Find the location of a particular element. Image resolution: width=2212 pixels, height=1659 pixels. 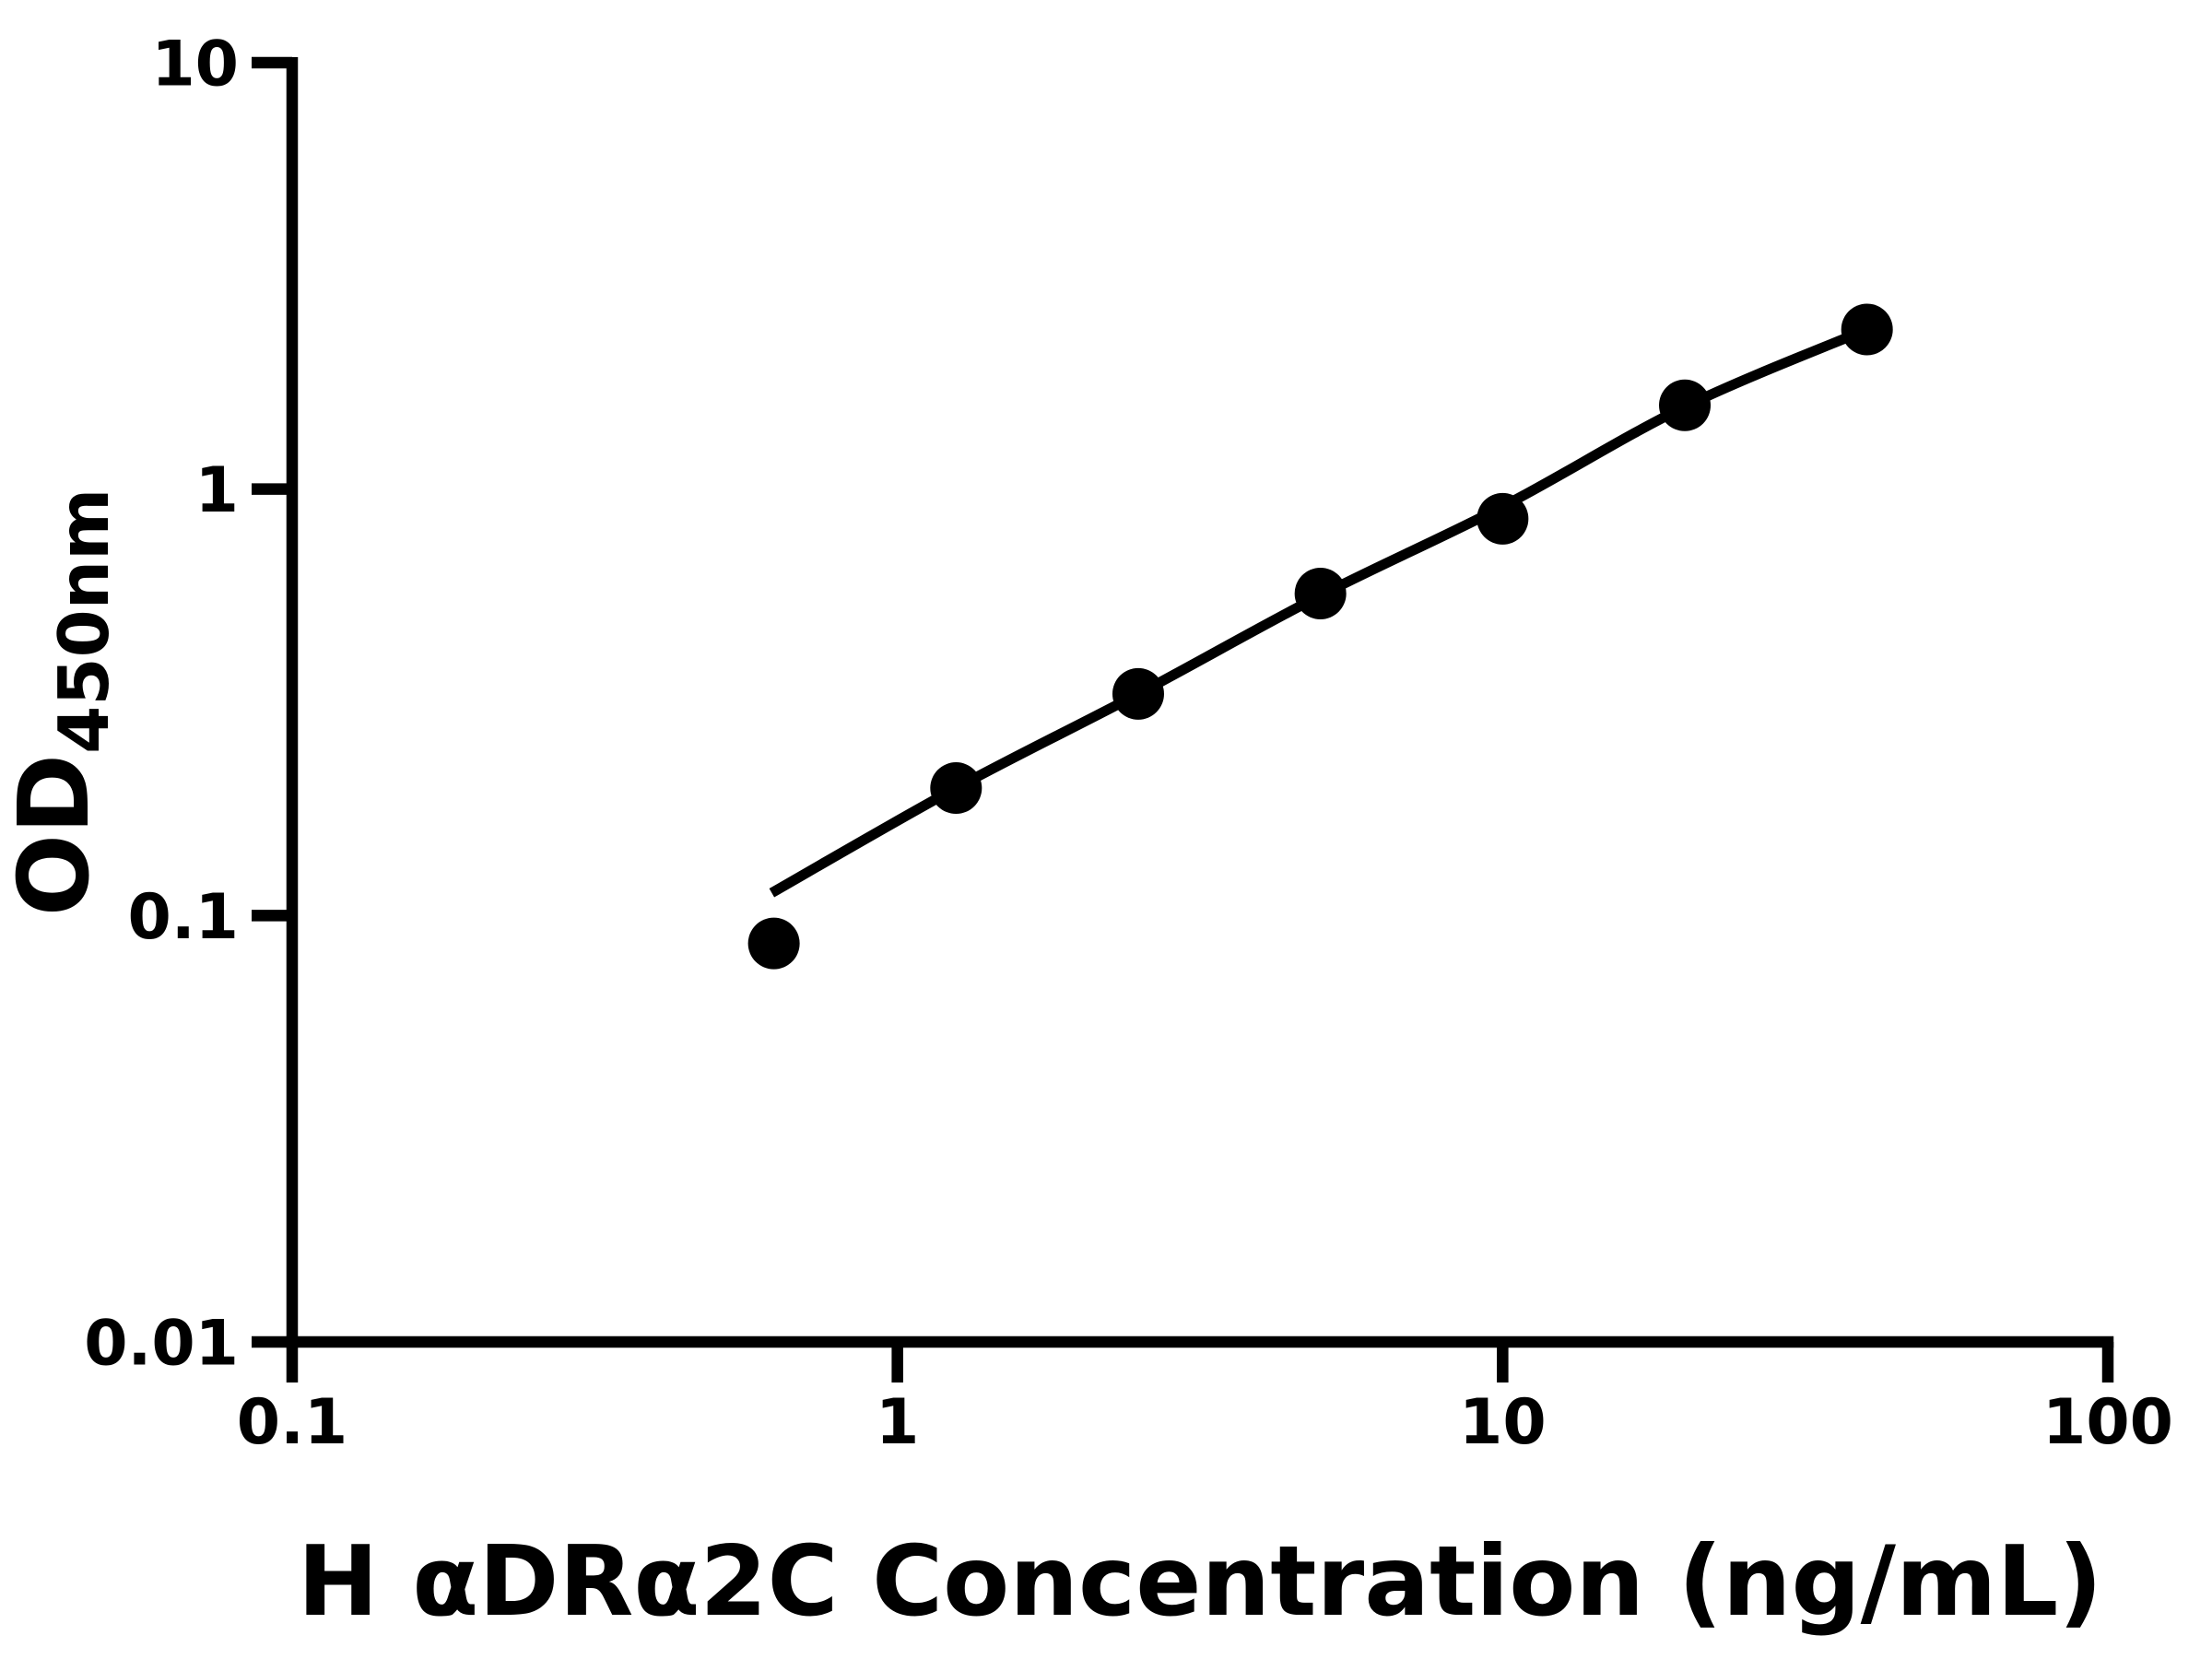

y-axis-title: OD450nm is located at coordinates (62, 702).